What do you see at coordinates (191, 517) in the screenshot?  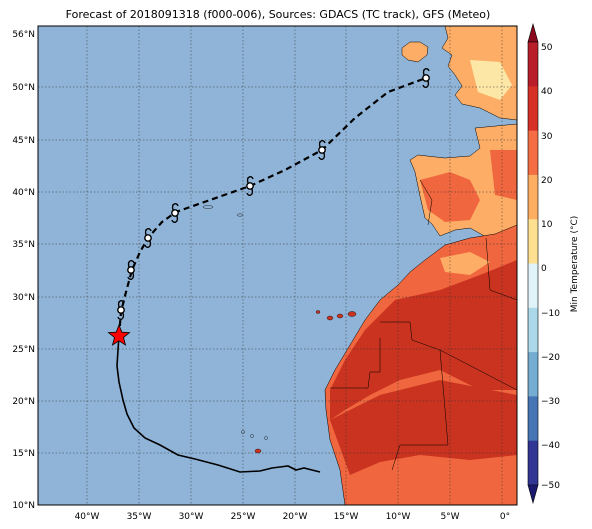 I see `lon-label: 30°W` at bounding box center [191, 517].